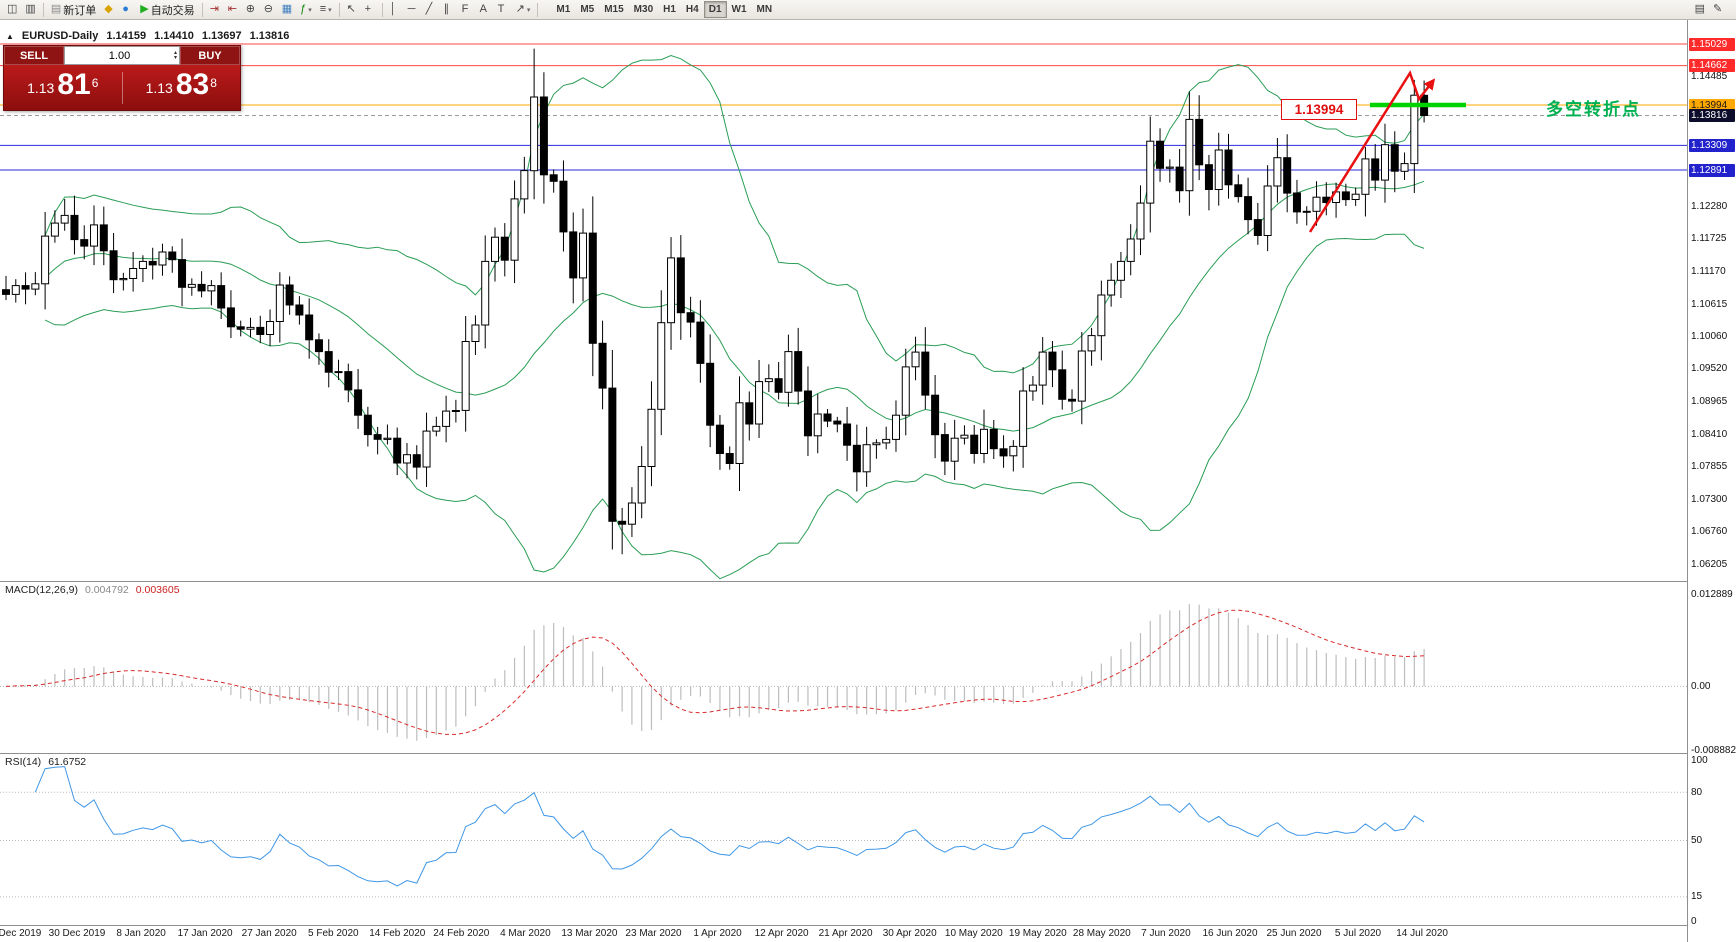  Describe the element at coordinates (715, 9) in the screenshot. I see `timeframe-d1: D1` at that location.